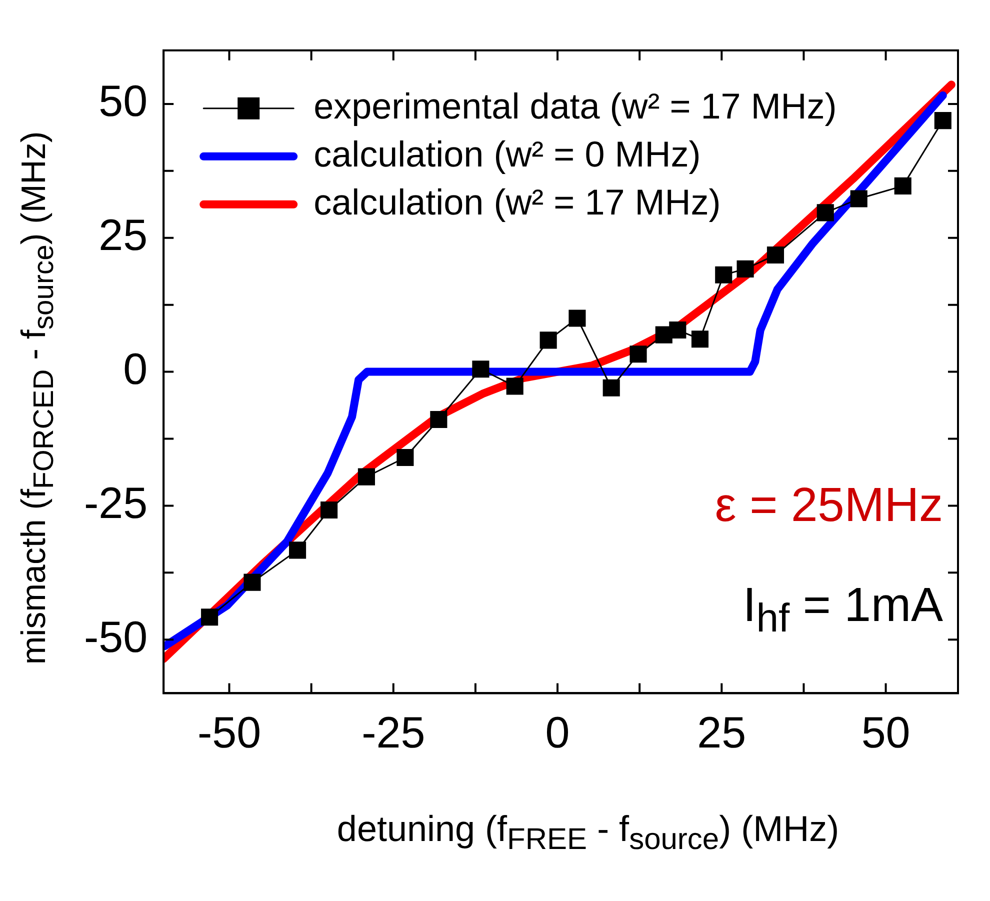  I want to click on y-tick-label: 50, so click(123, 101).